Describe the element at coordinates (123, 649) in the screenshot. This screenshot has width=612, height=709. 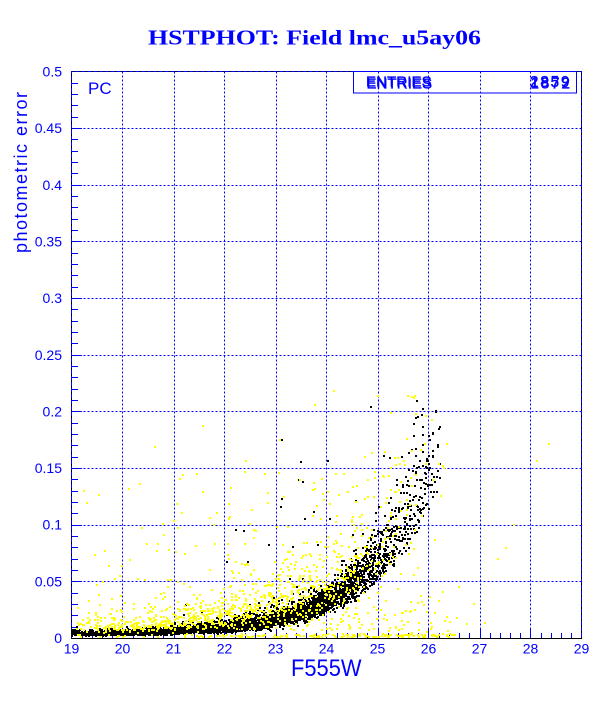
I see `svg-text: 20` at that location.